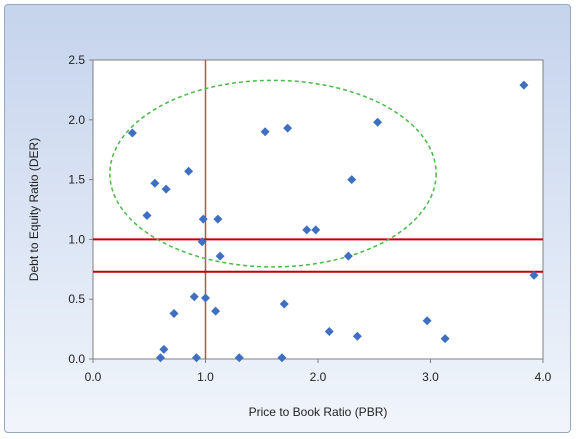  What do you see at coordinates (76, 120) in the screenshot?
I see `y-tick-label-4: 2.0` at bounding box center [76, 120].